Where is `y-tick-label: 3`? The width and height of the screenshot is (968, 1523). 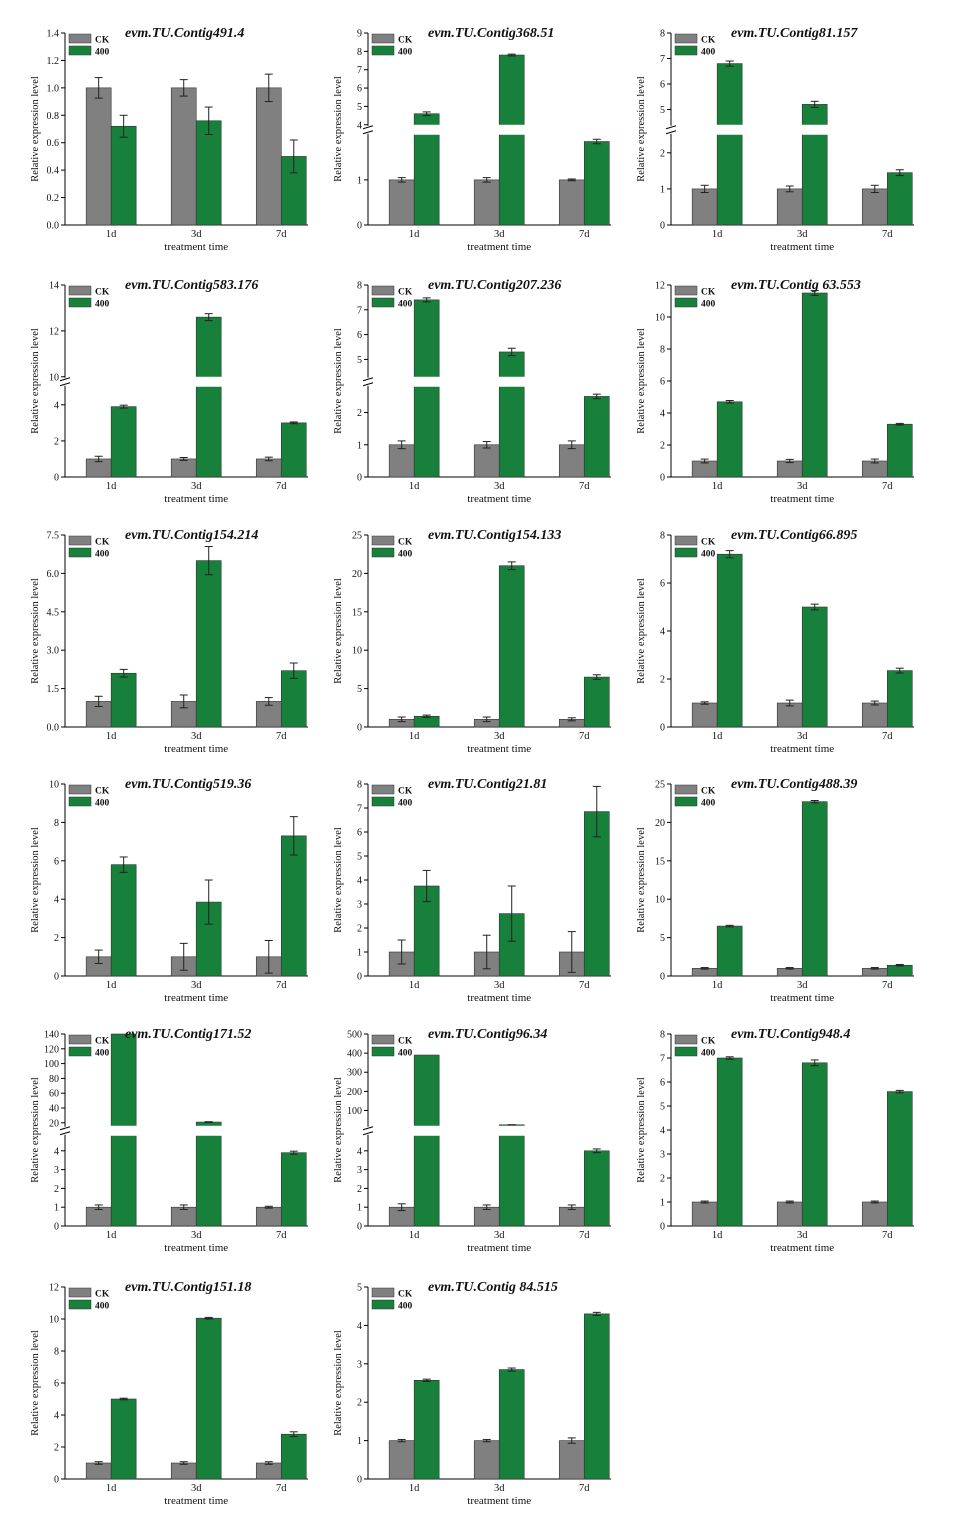
y-tick-label: 3 is located at coordinates (359, 1364).